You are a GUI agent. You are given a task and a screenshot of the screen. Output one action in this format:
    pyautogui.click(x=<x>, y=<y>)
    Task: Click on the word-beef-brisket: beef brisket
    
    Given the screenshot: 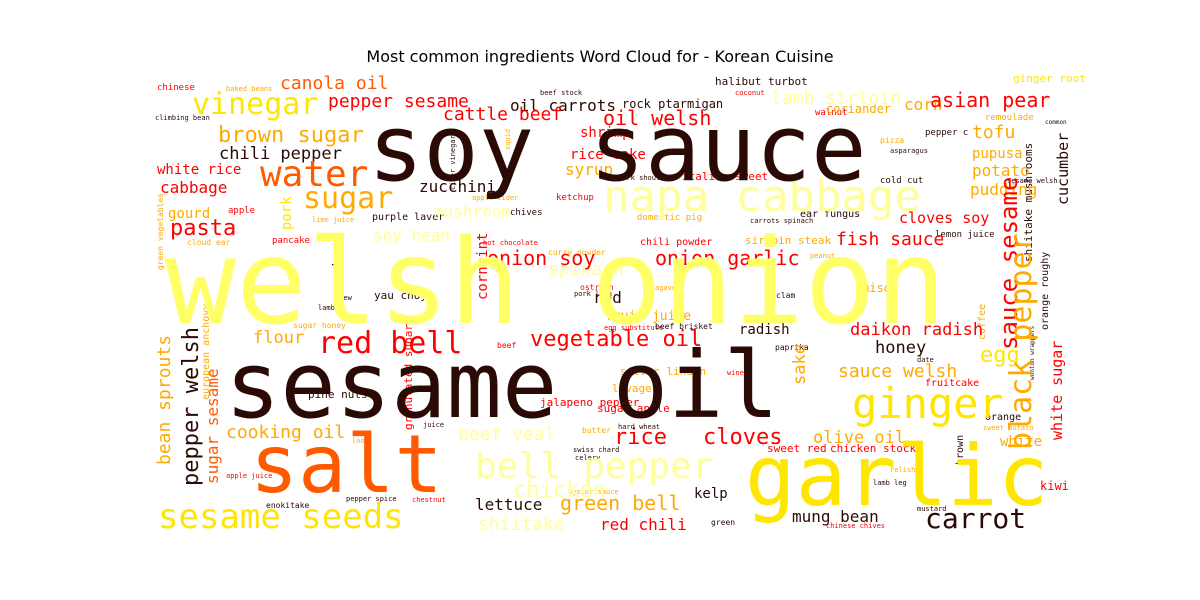 What is the action you would take?
    pyautogui.click(x=684, y=326)
    